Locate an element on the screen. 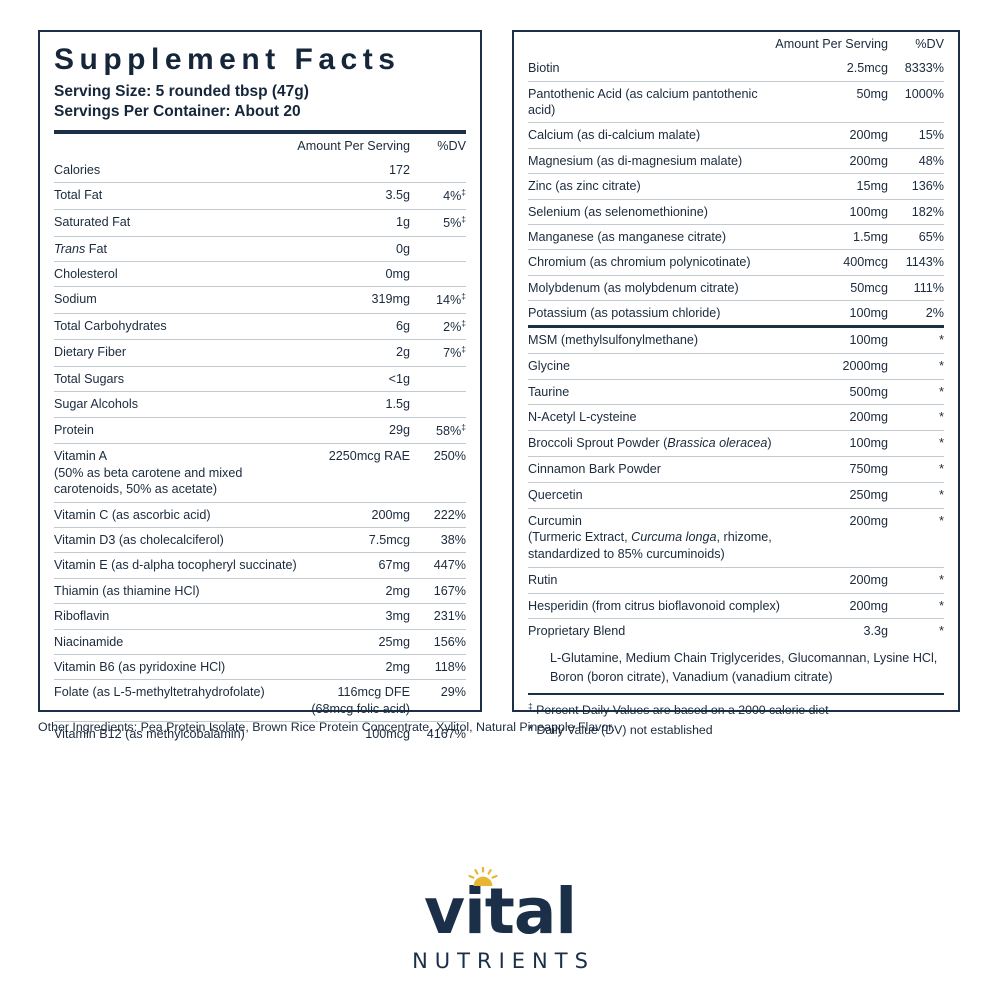  dagger-symbol: ‡ is located at coordinates (530, 706).